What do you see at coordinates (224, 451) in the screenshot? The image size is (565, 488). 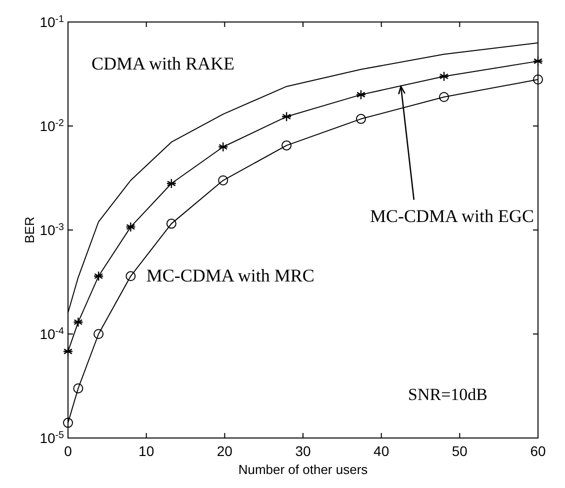 I see `x-tick-label: 20` at bounding box center [224, 451].